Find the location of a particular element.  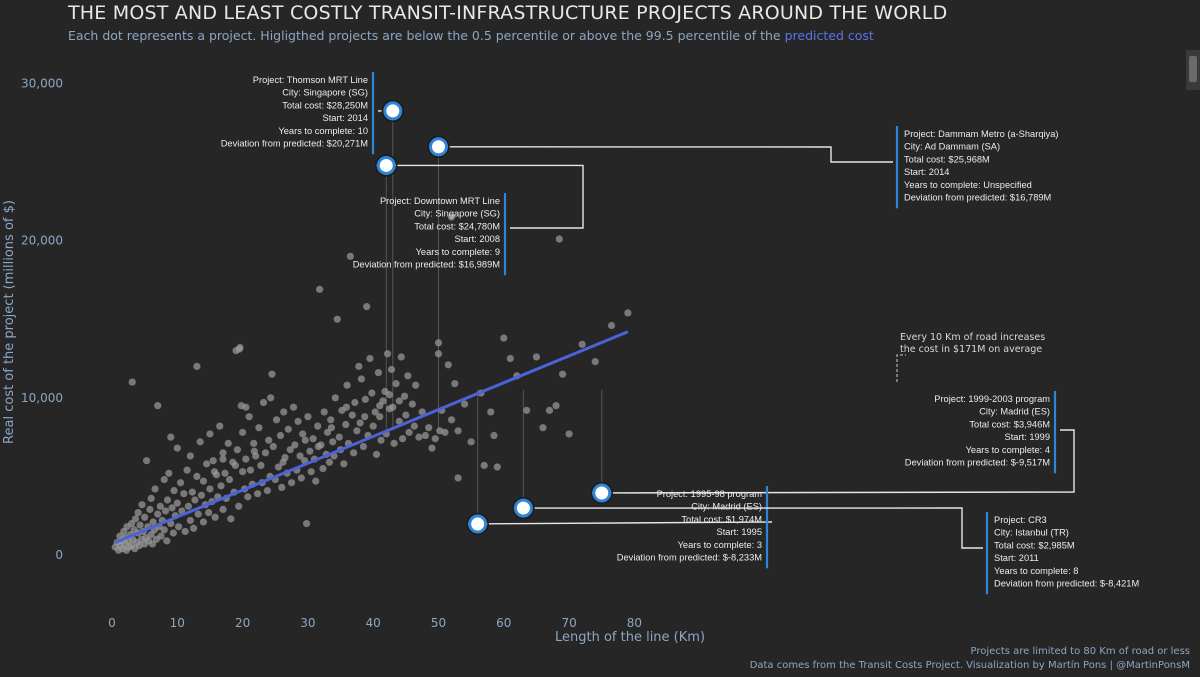

scrollbar-thumb is located at coordinates (1193, 69).